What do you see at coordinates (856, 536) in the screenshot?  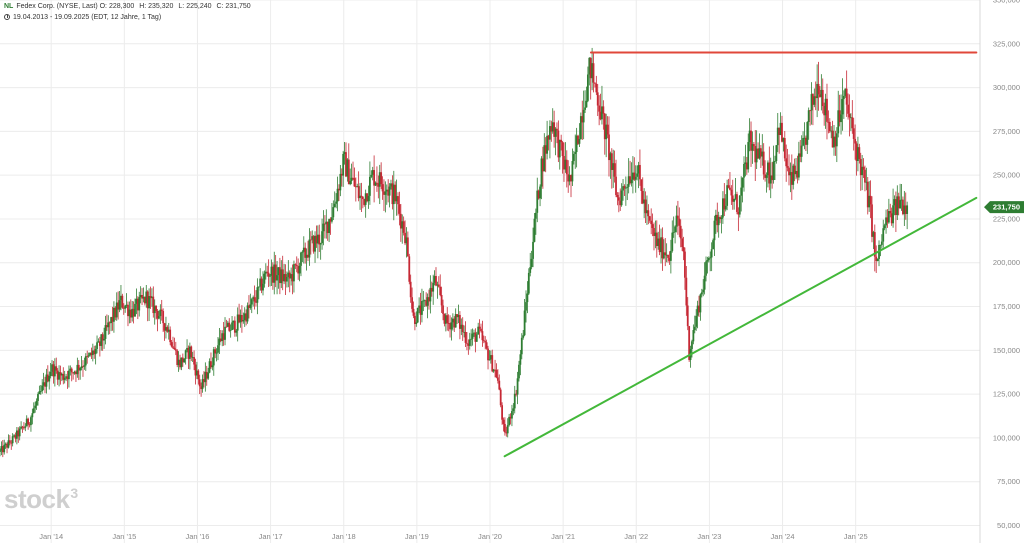 I see `x-tick-label: Jan '25` at bounding box center [856, 536].